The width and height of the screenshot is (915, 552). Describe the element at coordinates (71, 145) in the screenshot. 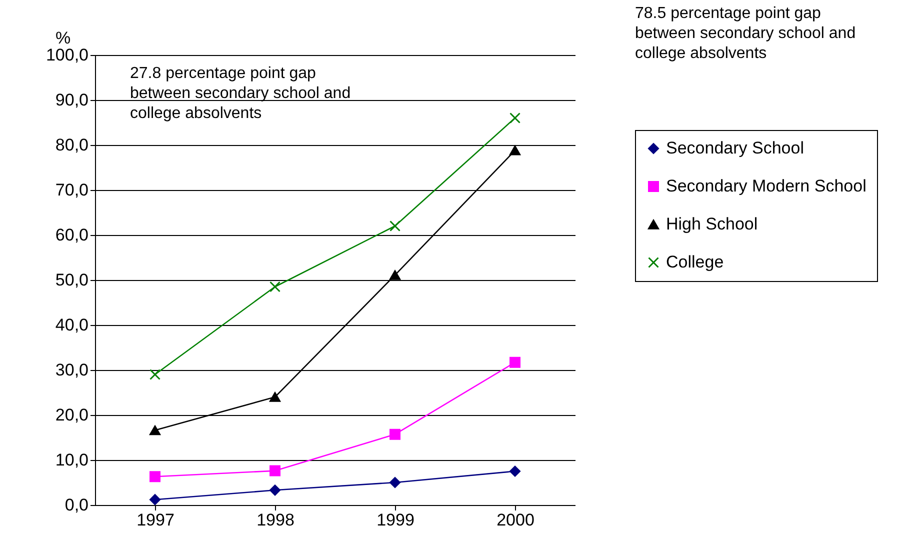

I see `y-tick-label: 80,0` at that location.